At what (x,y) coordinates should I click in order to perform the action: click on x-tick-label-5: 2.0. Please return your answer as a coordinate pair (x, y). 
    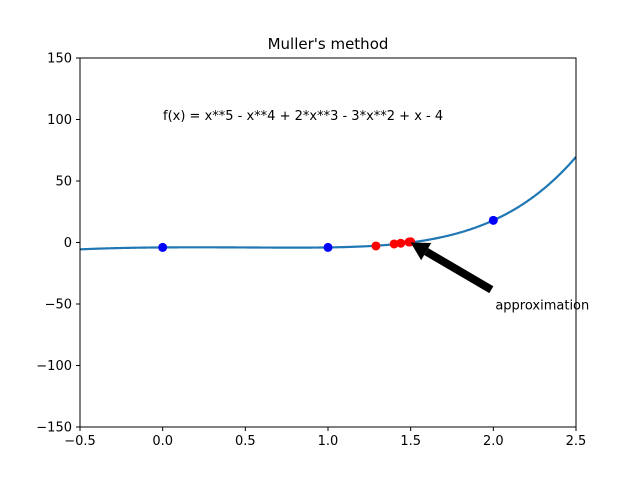
    Looking at the image, I should click on (493, 441).